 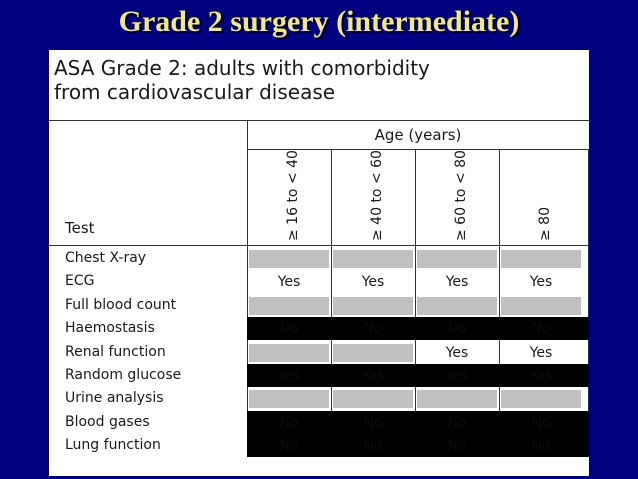 I want to click on age-group-header: ≥ 60 to < 80, so click(x=457, y=197).